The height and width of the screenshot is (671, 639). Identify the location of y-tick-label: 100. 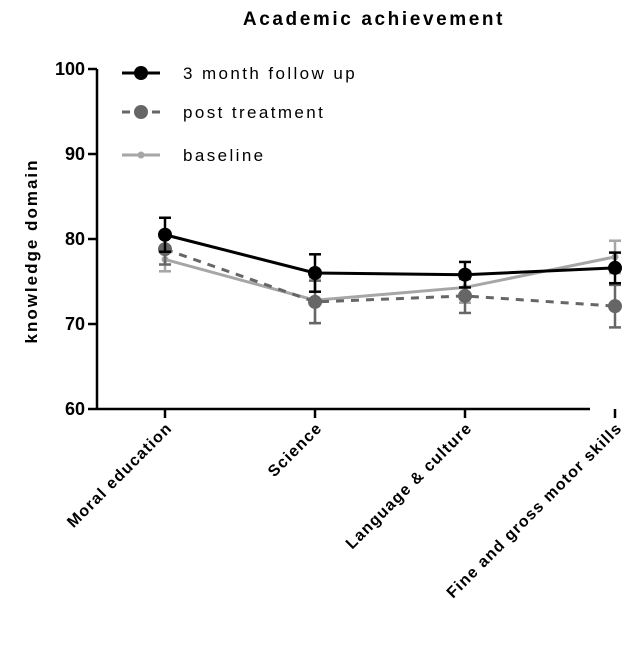
(70, 69).